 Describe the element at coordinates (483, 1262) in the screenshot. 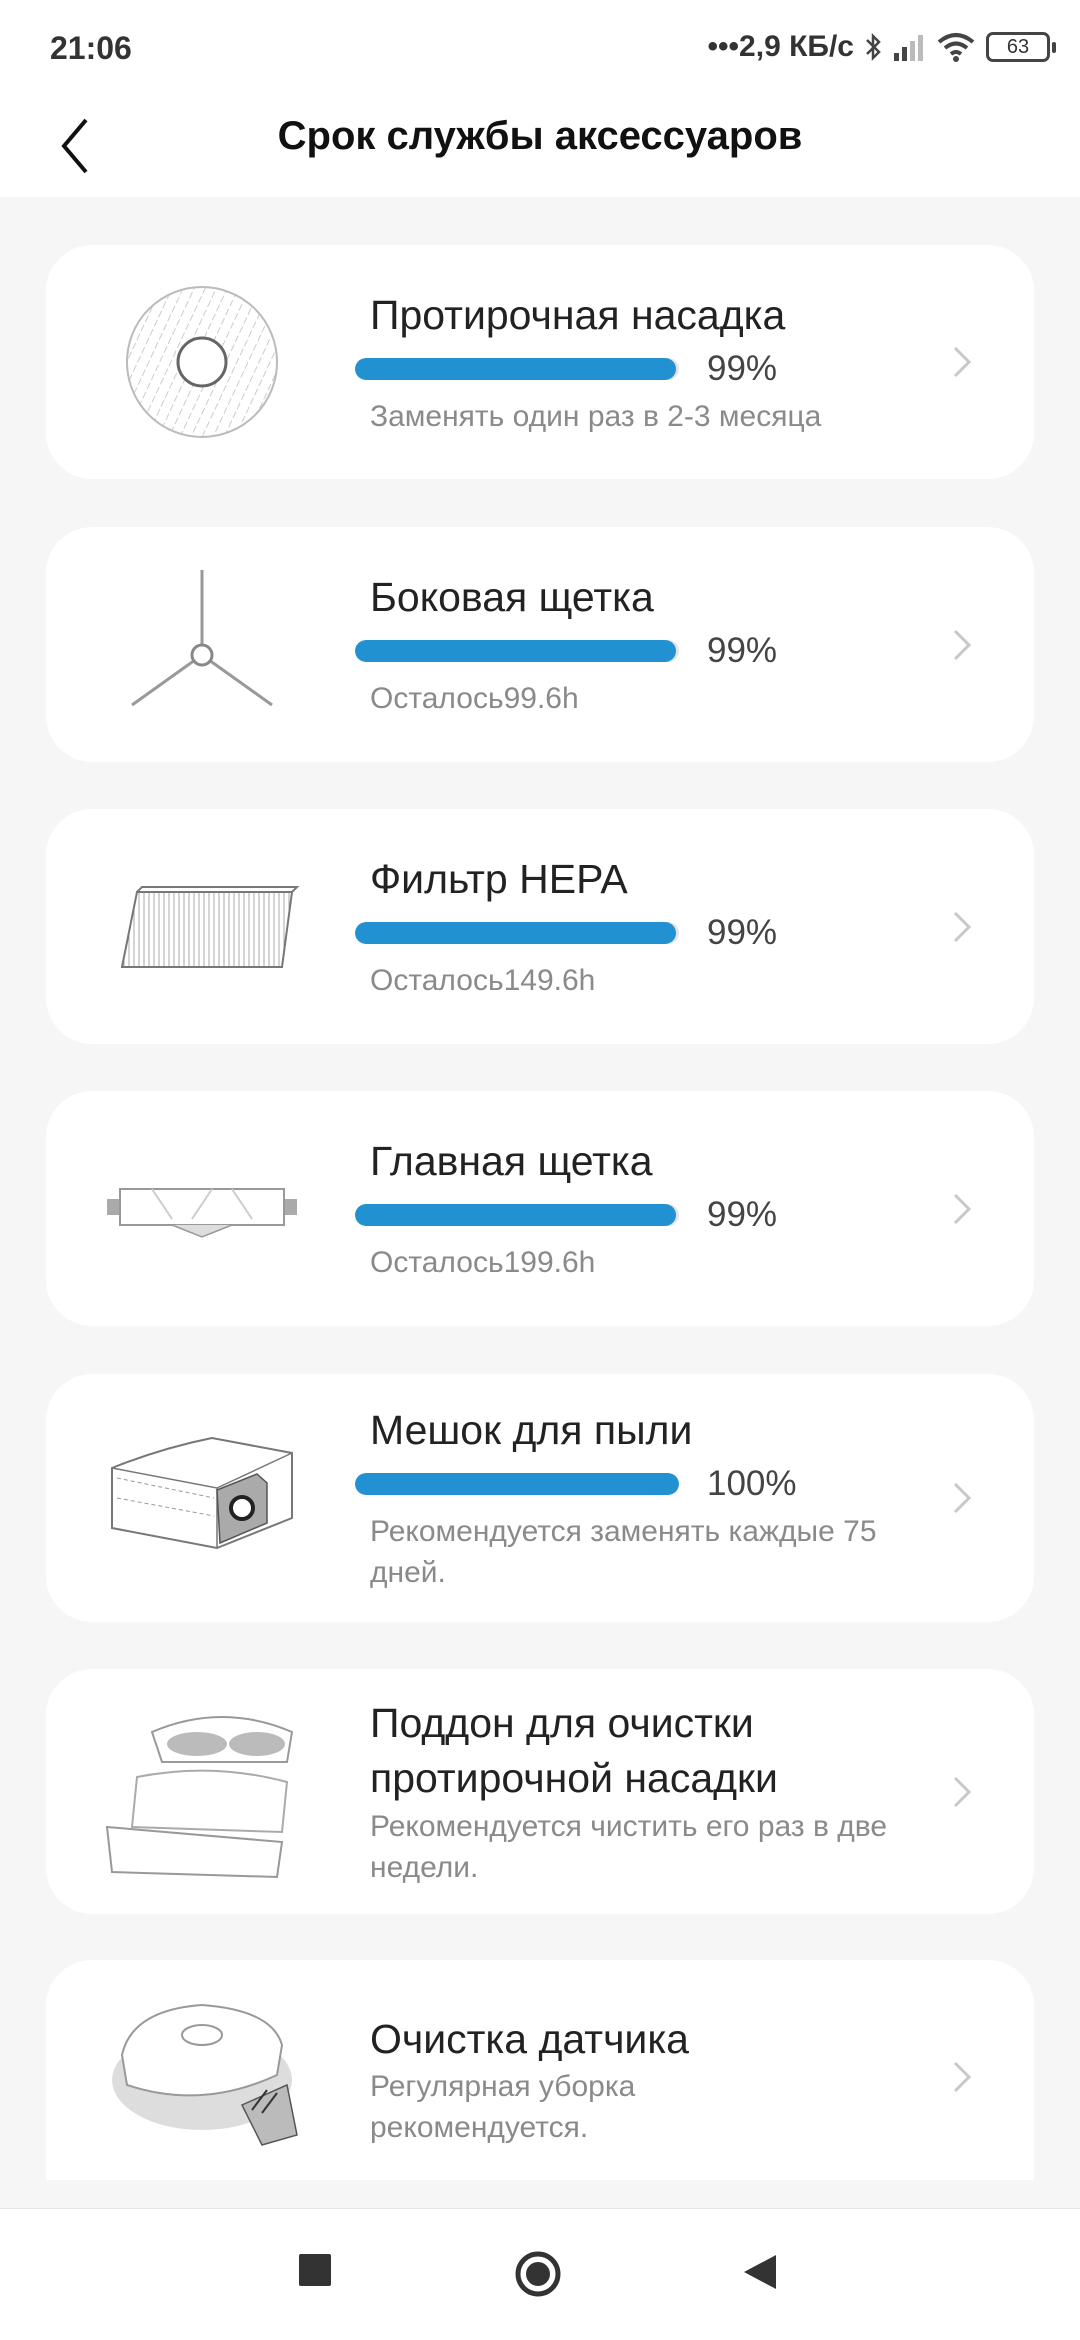

I see `accessory-subtitle: Осталось199.6h` at that location.